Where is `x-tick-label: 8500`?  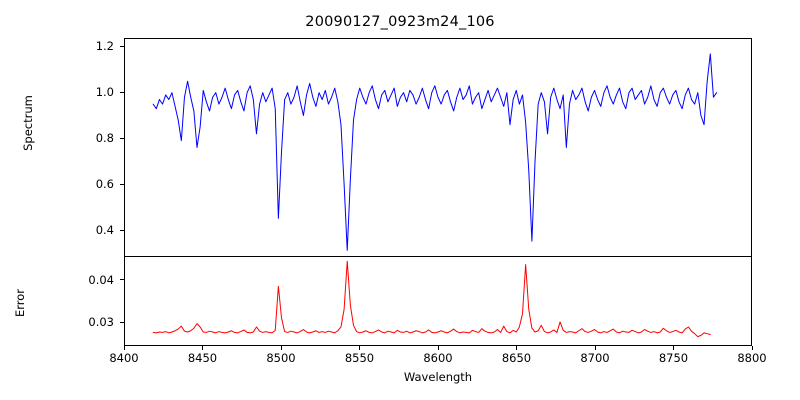 x-tick-label: 8500 is located at coordinates (281, 358).